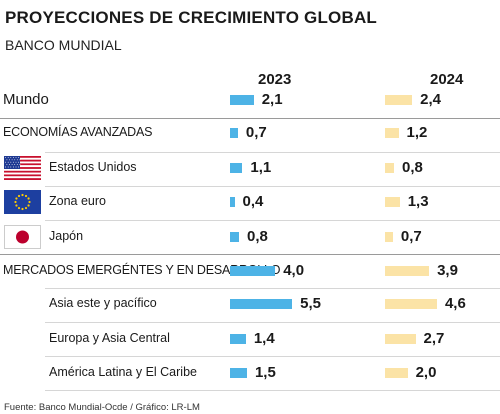  Describe the element at coordinates (257, 236) in the screenshot. I see `value-label-2023: 0,8` at that location.